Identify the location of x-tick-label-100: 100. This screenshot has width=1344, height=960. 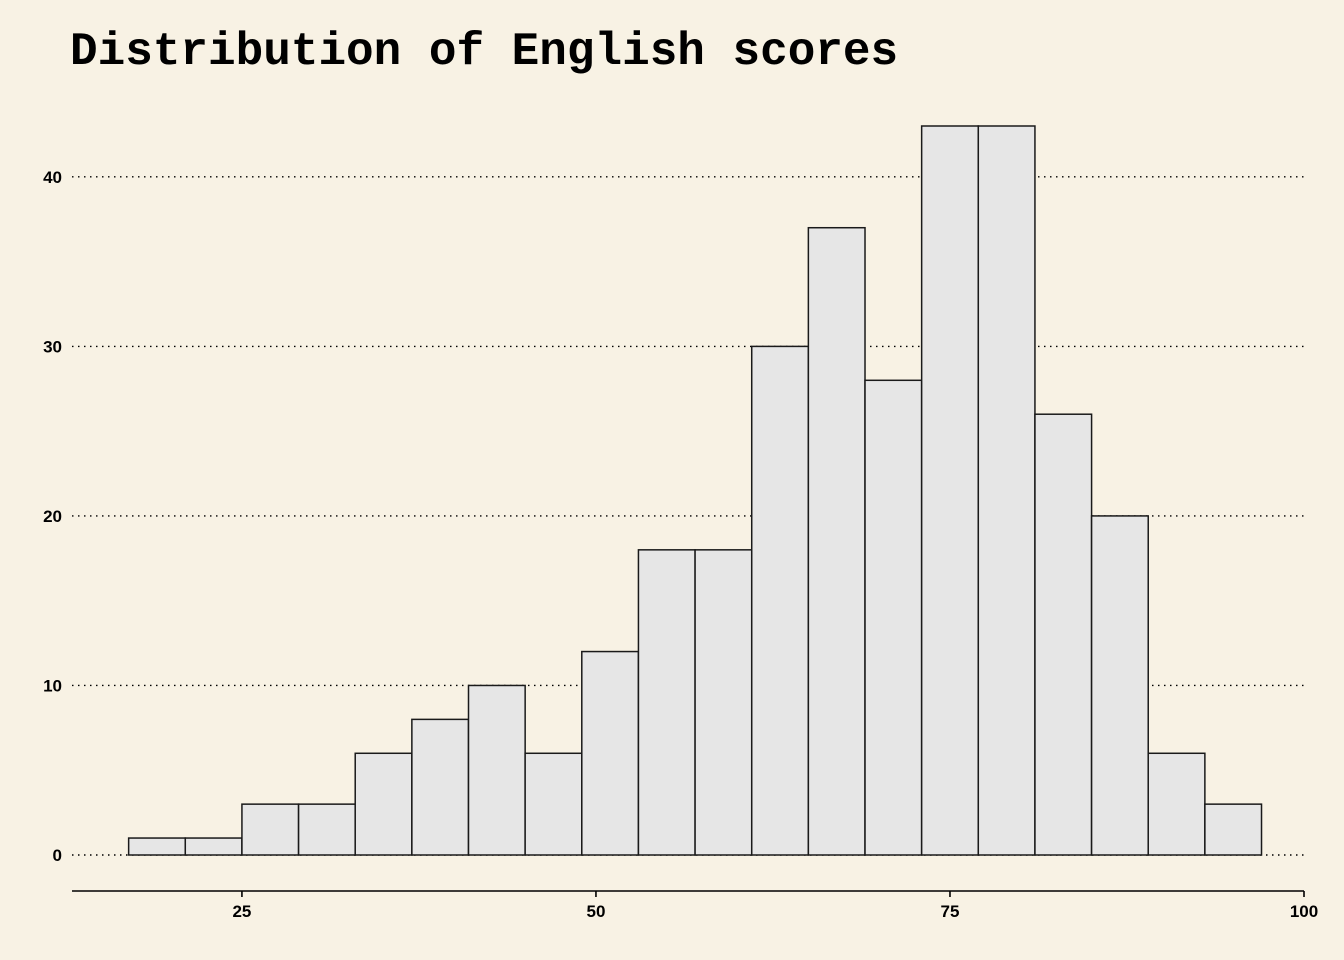
(1304, 911).